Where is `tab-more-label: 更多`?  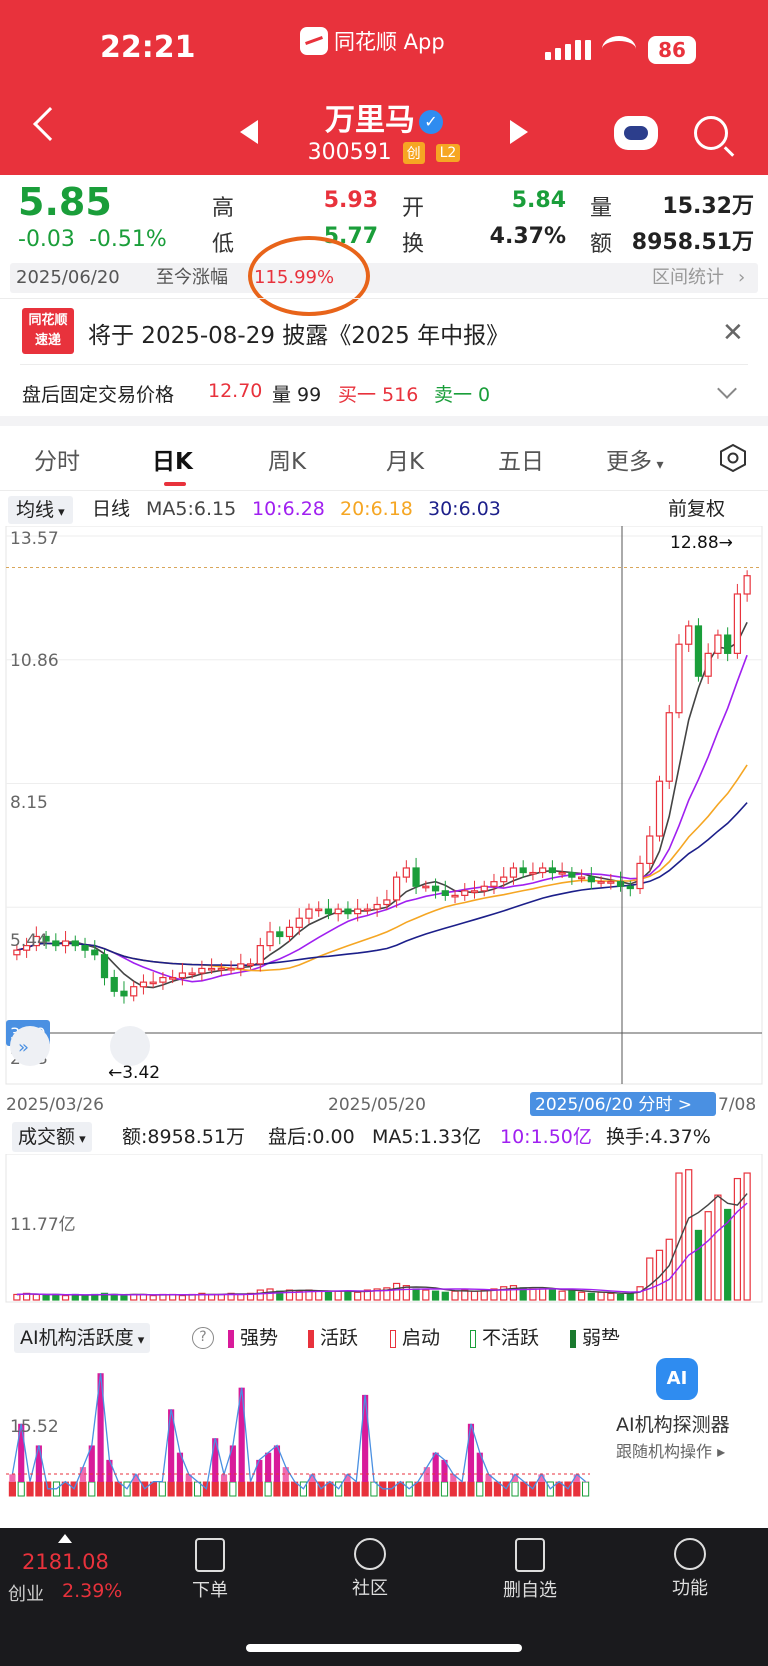 tab-more-label: 更多 is located at coordinates (629, 462).